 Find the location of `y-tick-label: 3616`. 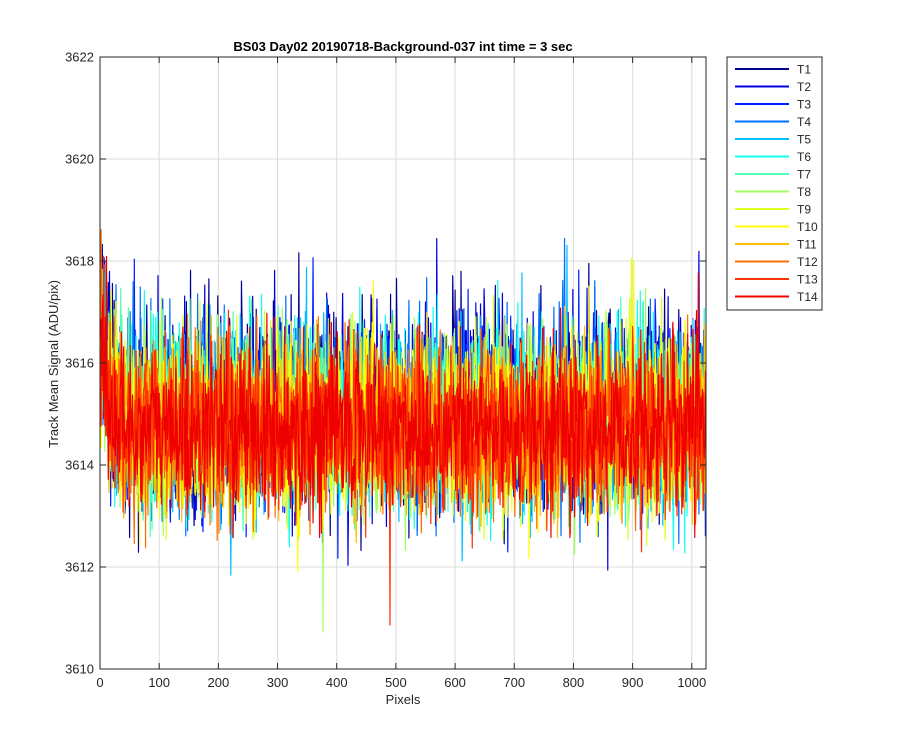

y-tick-label: 3616 is located at coordinates (79, 363).